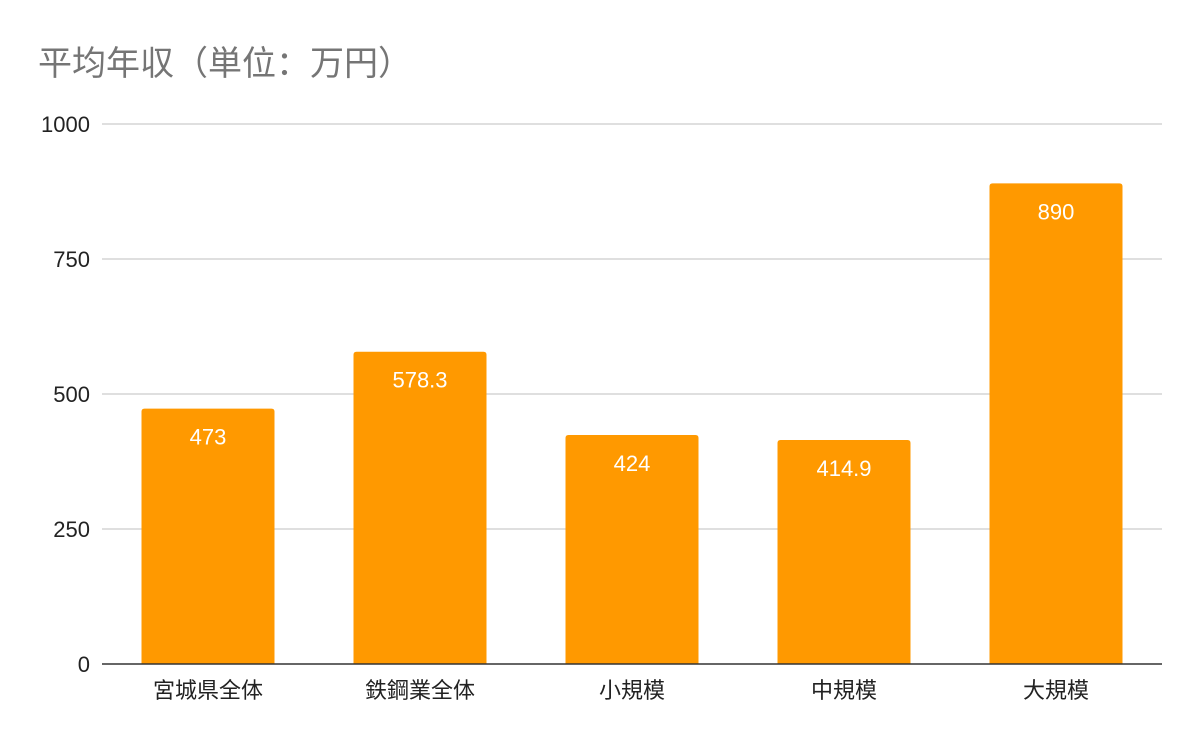  Describe the element at coordinates (225, 64) in the screenshot. I see `chart-title: 平均年収（単位：万円）` at that location.